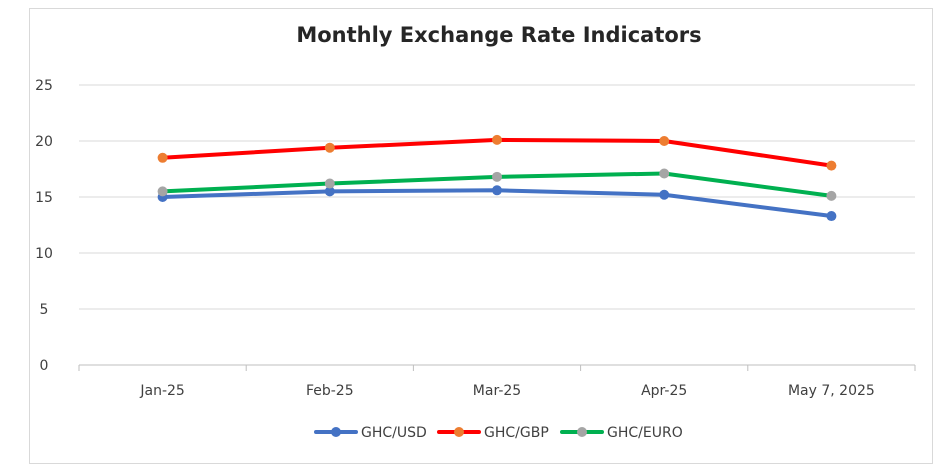 Image resolution: width=940 pixels, height=474 pixels. I want to click on x-axis-tick-labels: Jan-25 Feb-25 Mar-25 Apr-25 May 7, 2025, so click(506, 391).